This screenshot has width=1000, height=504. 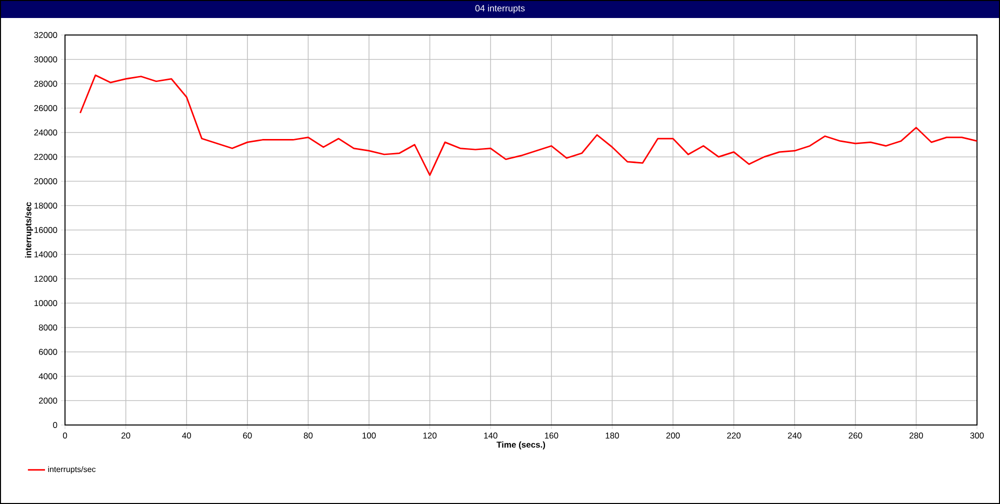 What do you see at coordinates (46, 108) in the screenshot?
I see `y-tick-label: 26000` at bounding box center [46, 108].